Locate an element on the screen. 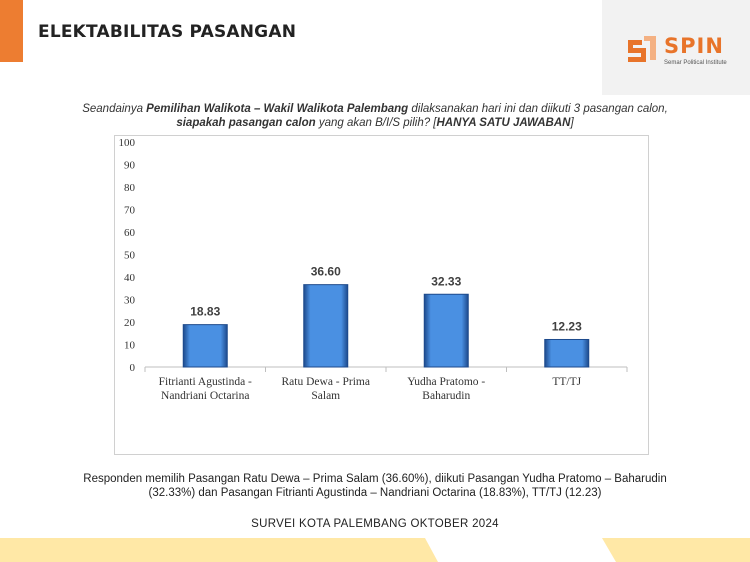 The image size is (750, 562). question-part: ] is located at coordinates (572, 123).